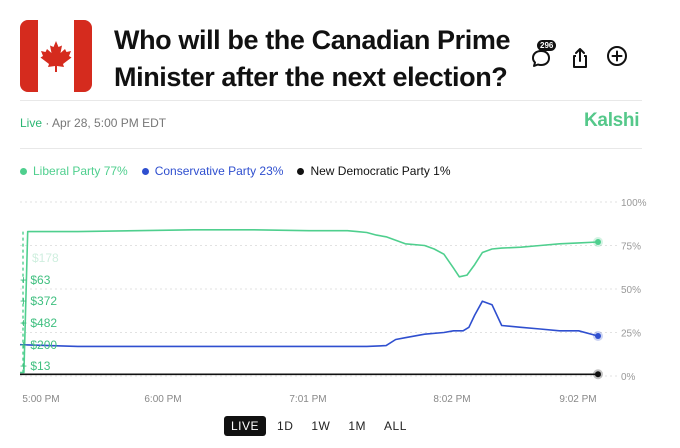 Image resolution: width=680 pixels, height=448 pixels. Describe the element at coordinates (577, 399) in the screenshot. I see `x-tick-label: 9:02 PM` at that location.